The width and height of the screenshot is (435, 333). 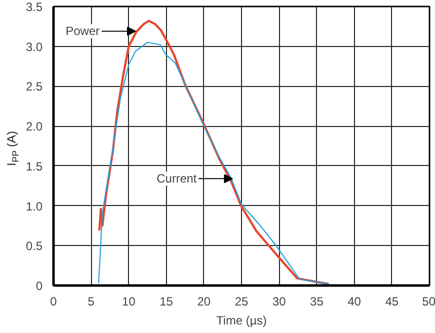 What do you see at coordinates (54, 301) in the screenshot?
I see `x-tick-label: 0` at bounding box center [54, 301].